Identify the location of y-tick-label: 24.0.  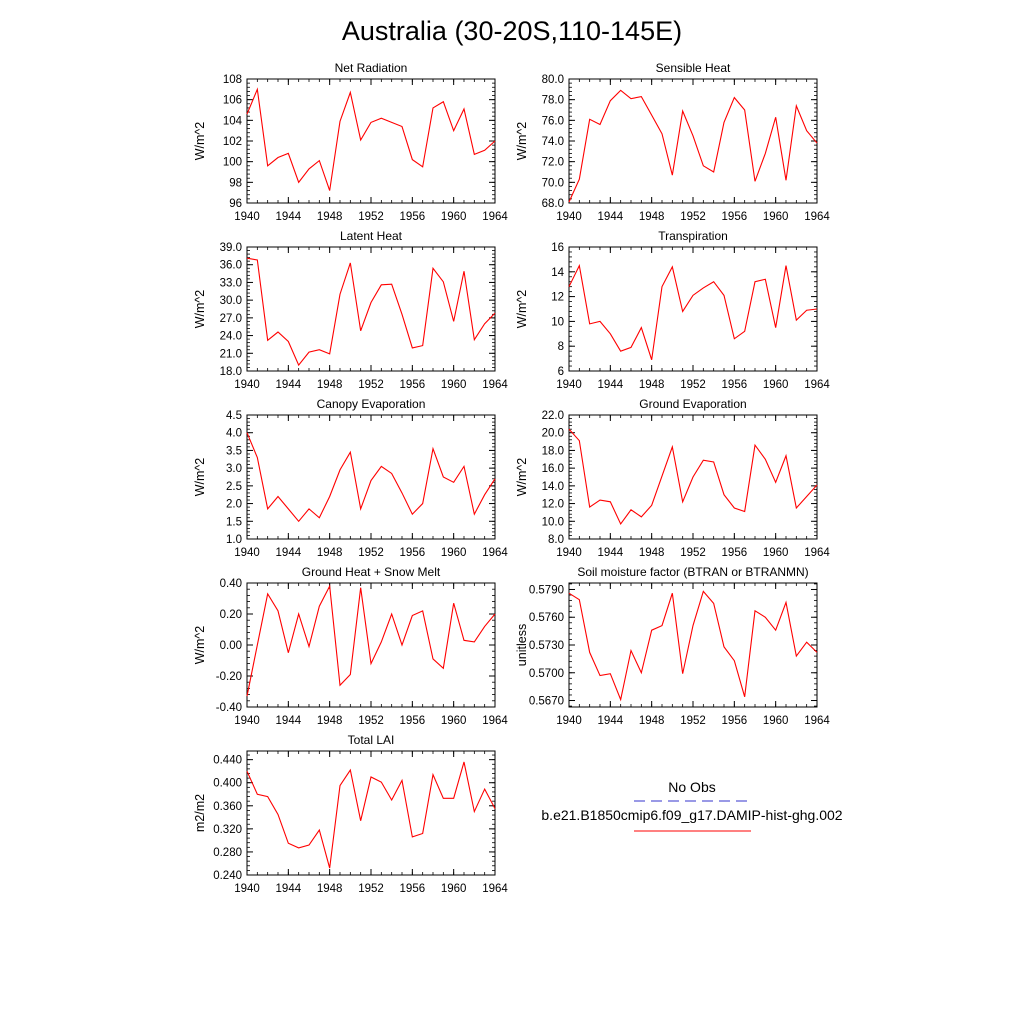
(231, 337).